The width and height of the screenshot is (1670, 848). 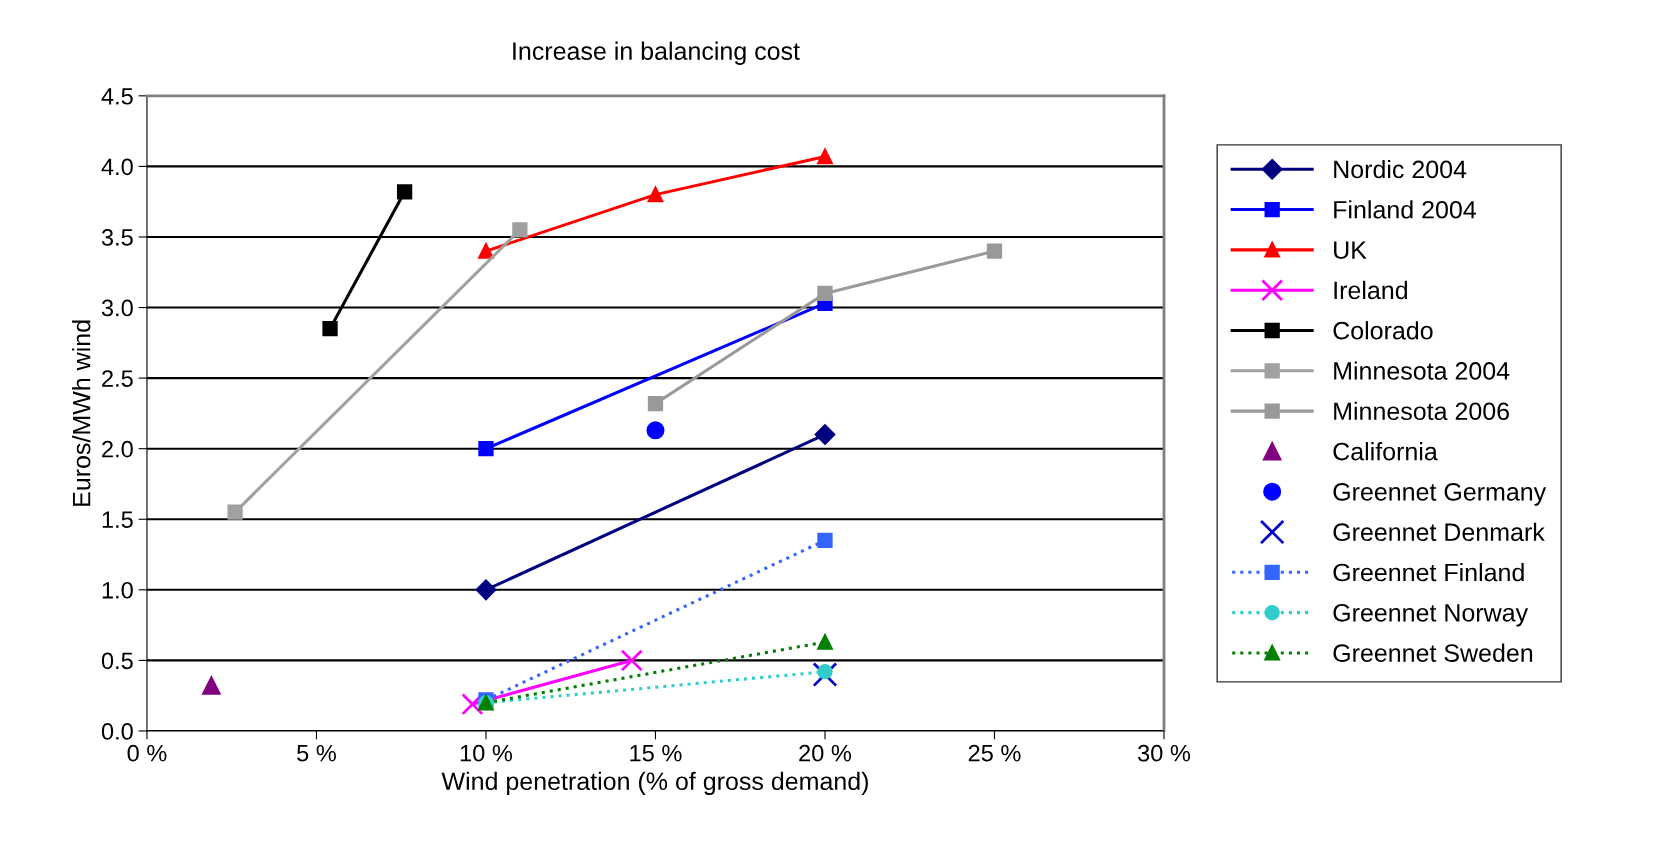 I want to click on x-tick-label: 20 %, so click(x=825, y=753).